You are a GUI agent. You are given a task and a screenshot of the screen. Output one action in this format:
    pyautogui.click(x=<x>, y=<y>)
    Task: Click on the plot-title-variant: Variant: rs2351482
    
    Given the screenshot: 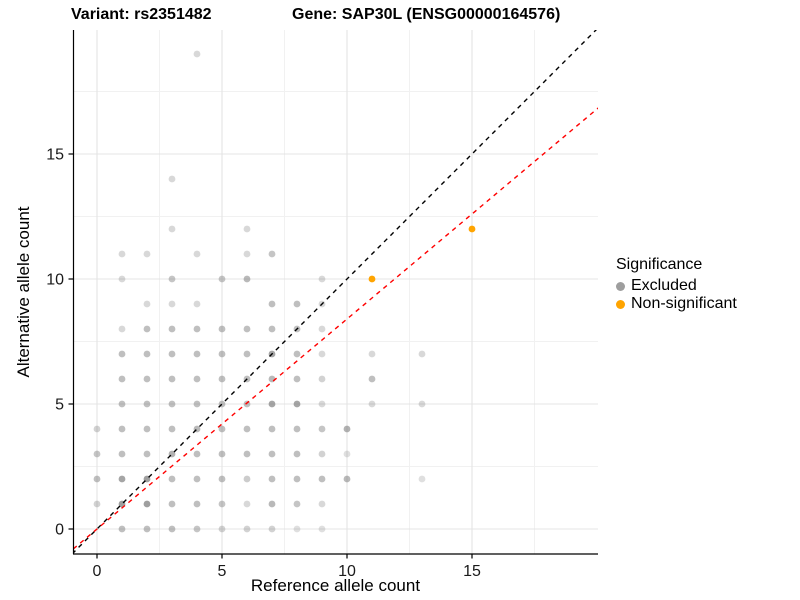 What is the action you would take?
    pyautogui.click(x=141, y=14)
    